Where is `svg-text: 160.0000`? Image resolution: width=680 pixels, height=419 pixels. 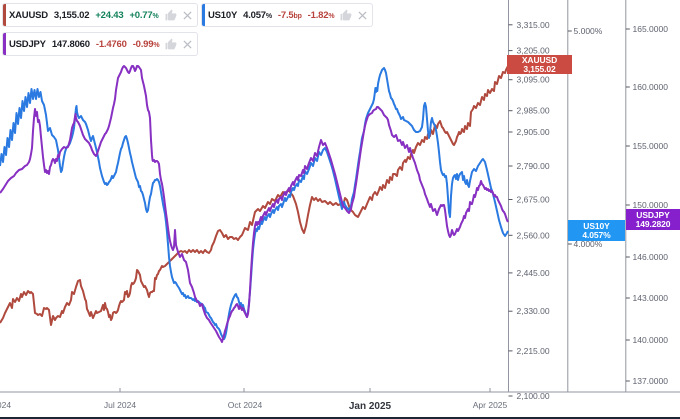
svg-text: 160.0000 is located at coordinates (651, 87).